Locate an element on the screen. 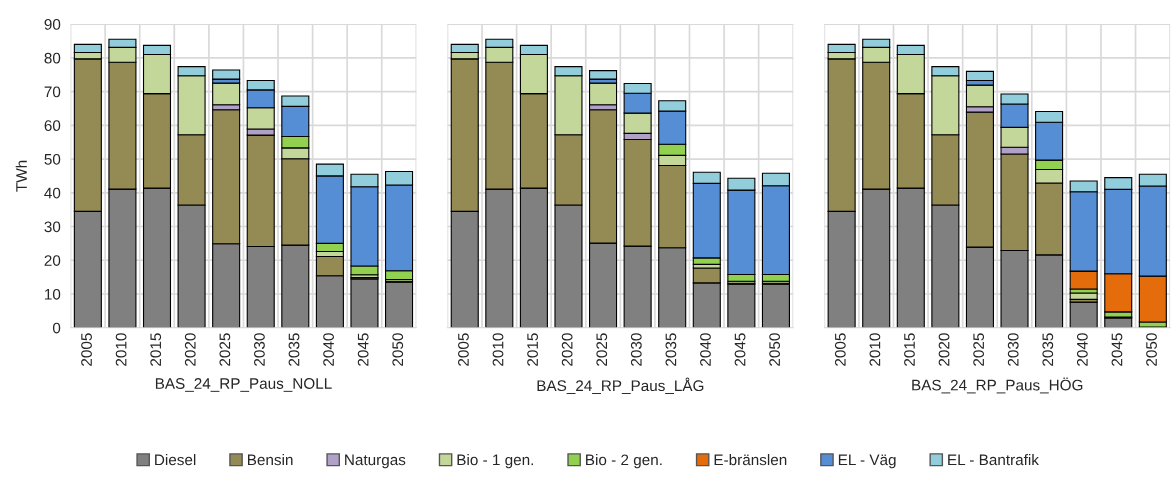 Image resolution: width=1176 pixels, height=482 pixels. y-tick-label: 0 is located at coordinates (56, 328).